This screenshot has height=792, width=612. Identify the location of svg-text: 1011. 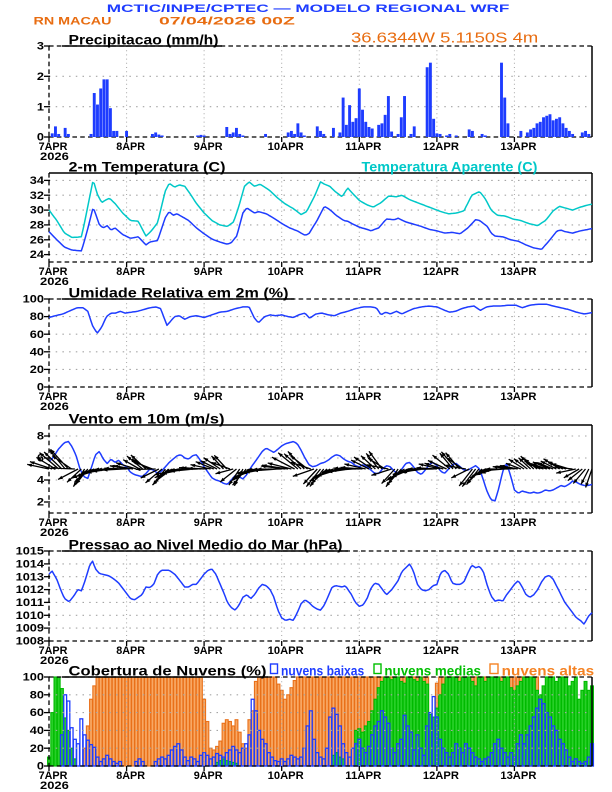
(30, 603).